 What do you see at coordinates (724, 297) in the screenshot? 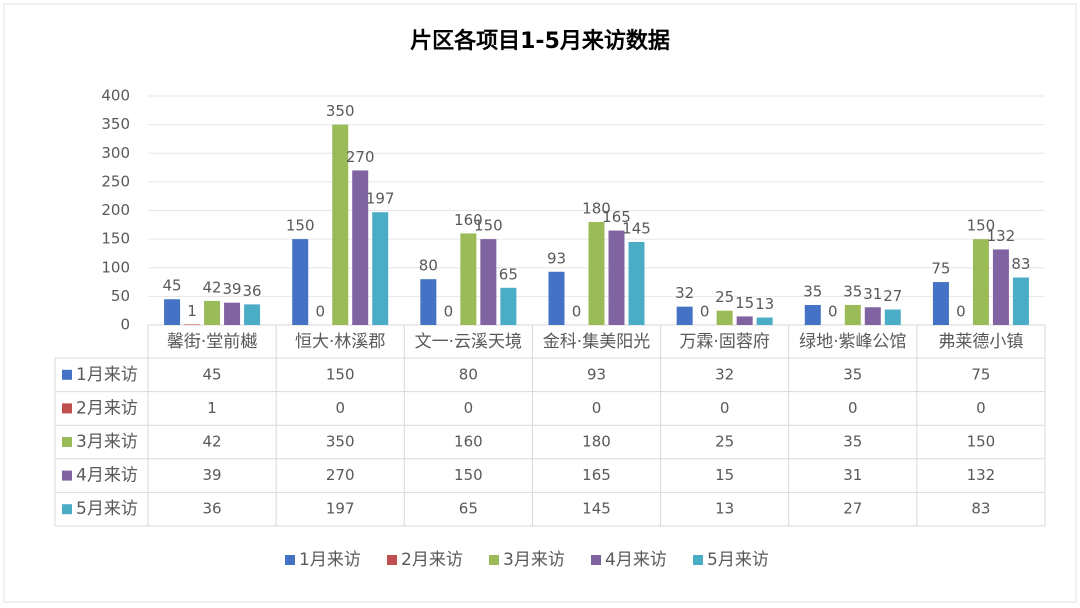
I see `data-label: 25` at bounding box center [724, 297].